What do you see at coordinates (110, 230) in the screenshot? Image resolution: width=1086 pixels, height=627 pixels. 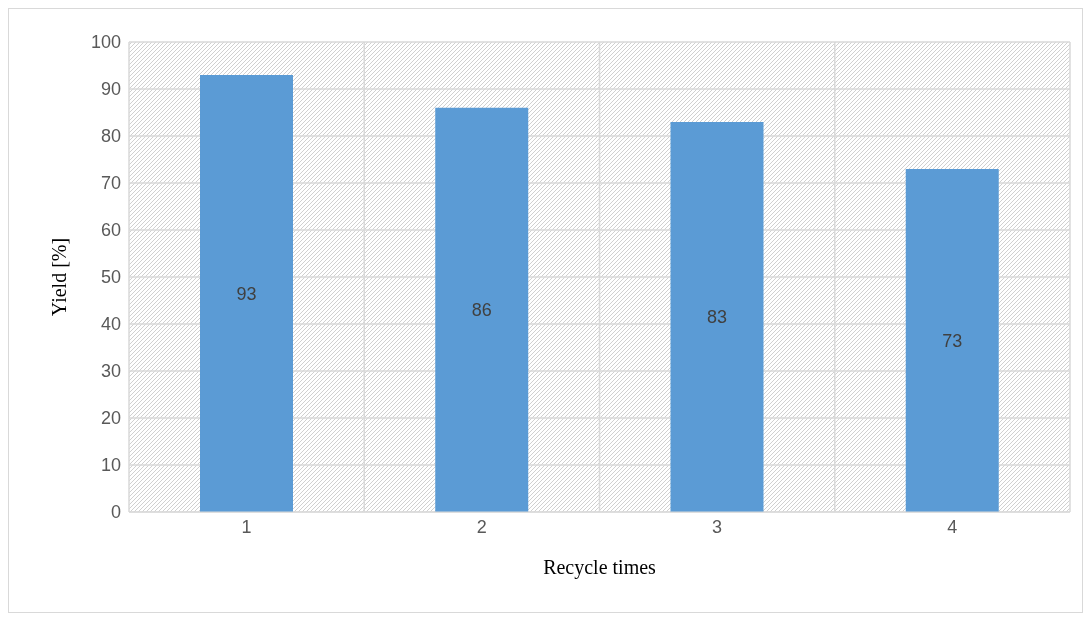 I see `y-tick-label: 60` at bounding box center [110, 230].